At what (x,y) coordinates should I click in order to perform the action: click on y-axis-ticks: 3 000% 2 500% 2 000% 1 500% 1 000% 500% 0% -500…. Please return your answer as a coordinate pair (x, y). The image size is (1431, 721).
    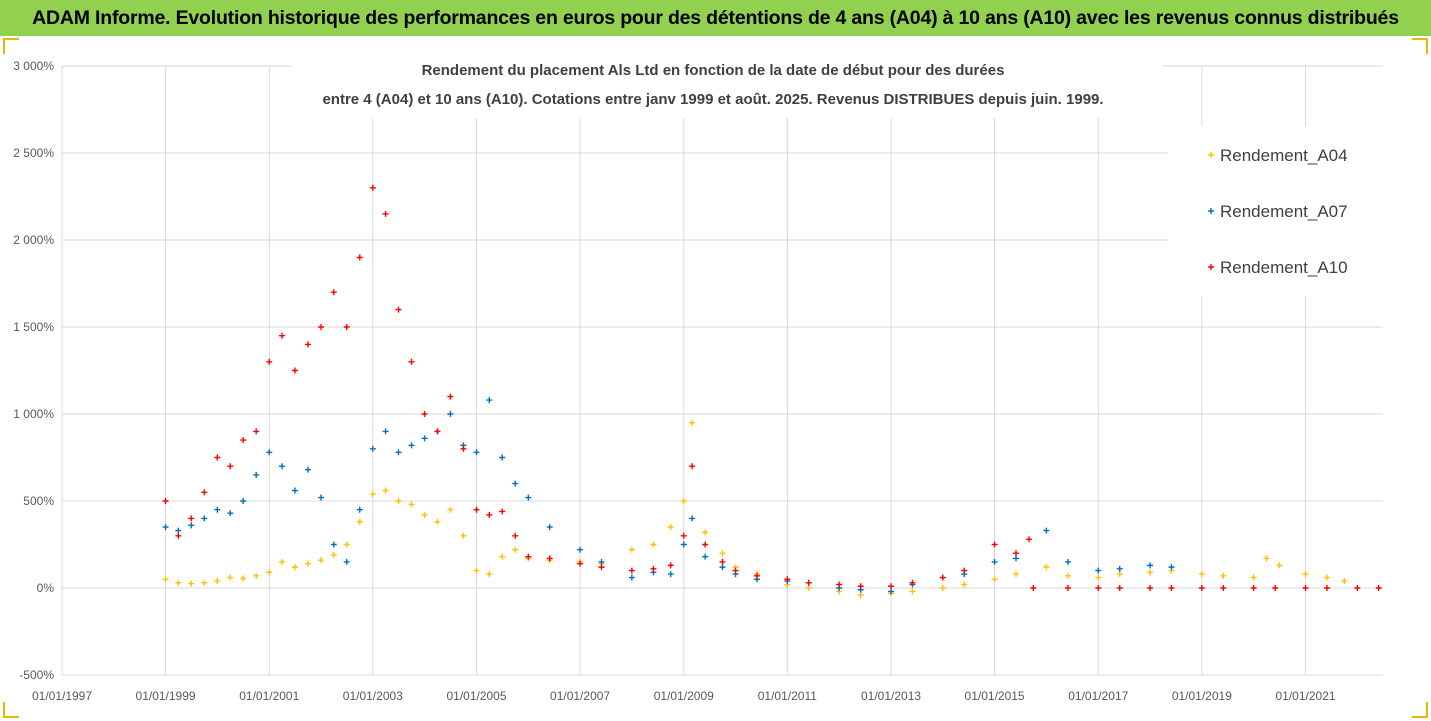
    Looking at the image, I should click on (33, 370).